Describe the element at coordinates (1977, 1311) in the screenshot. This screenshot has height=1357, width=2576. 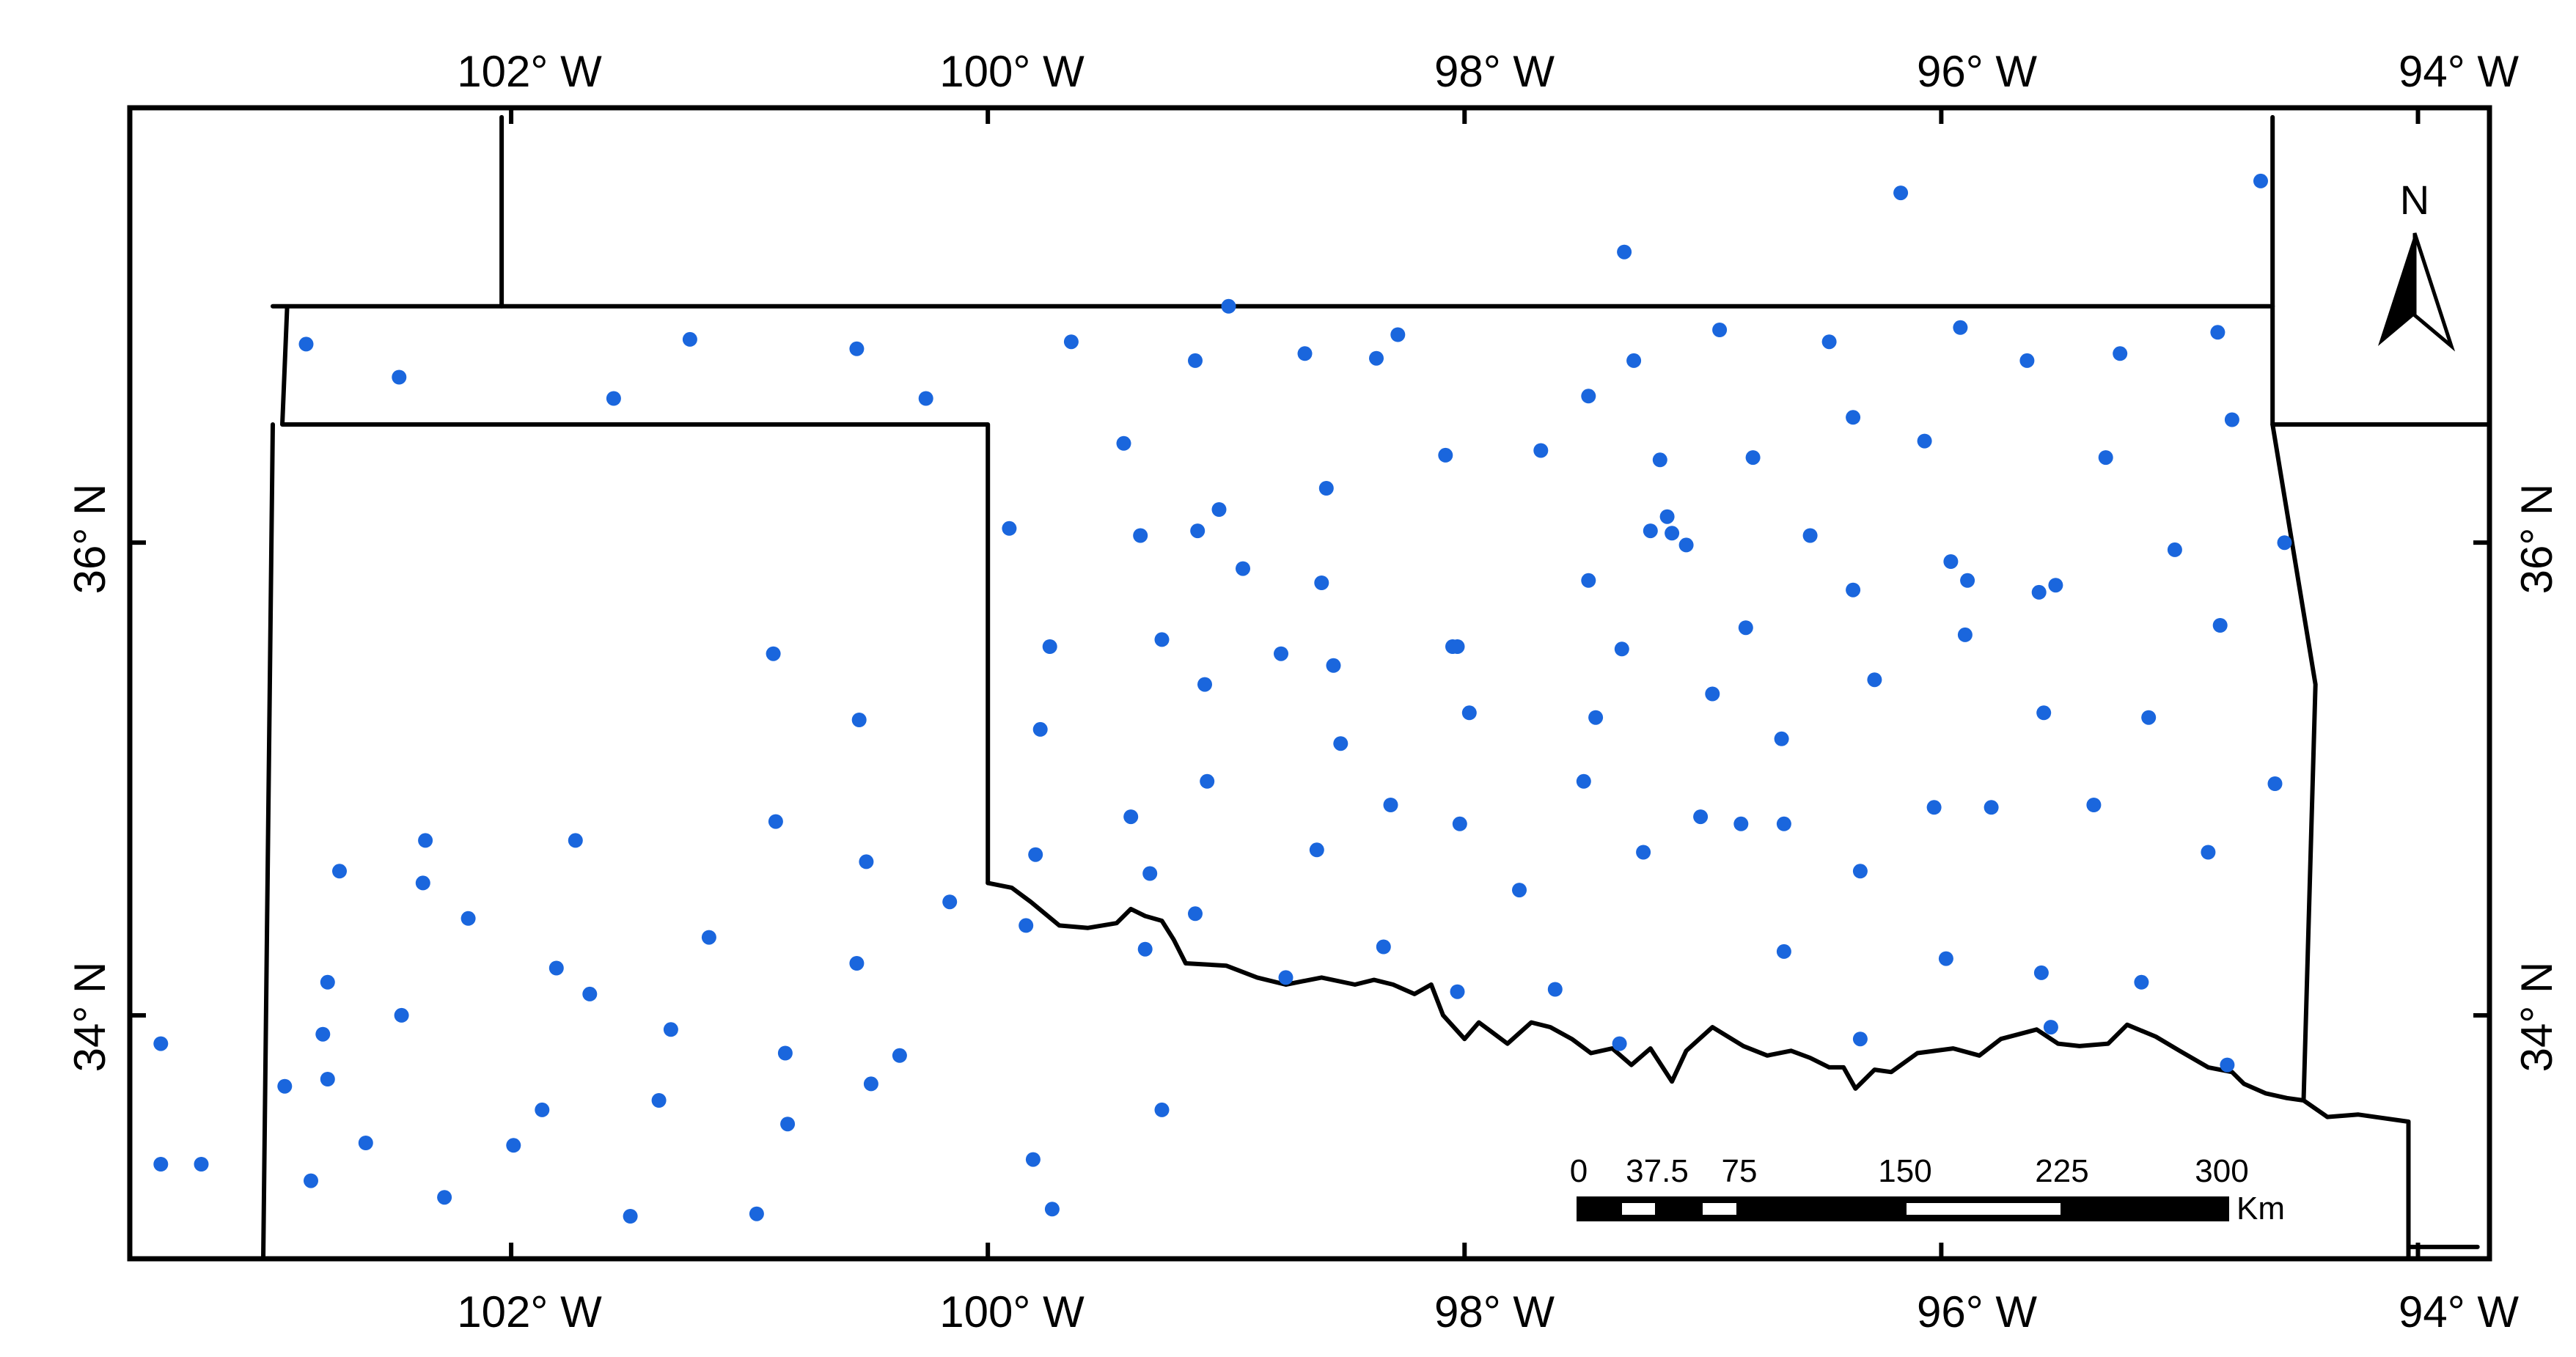
I see `bottom-tick-label: 96° W` at that location.